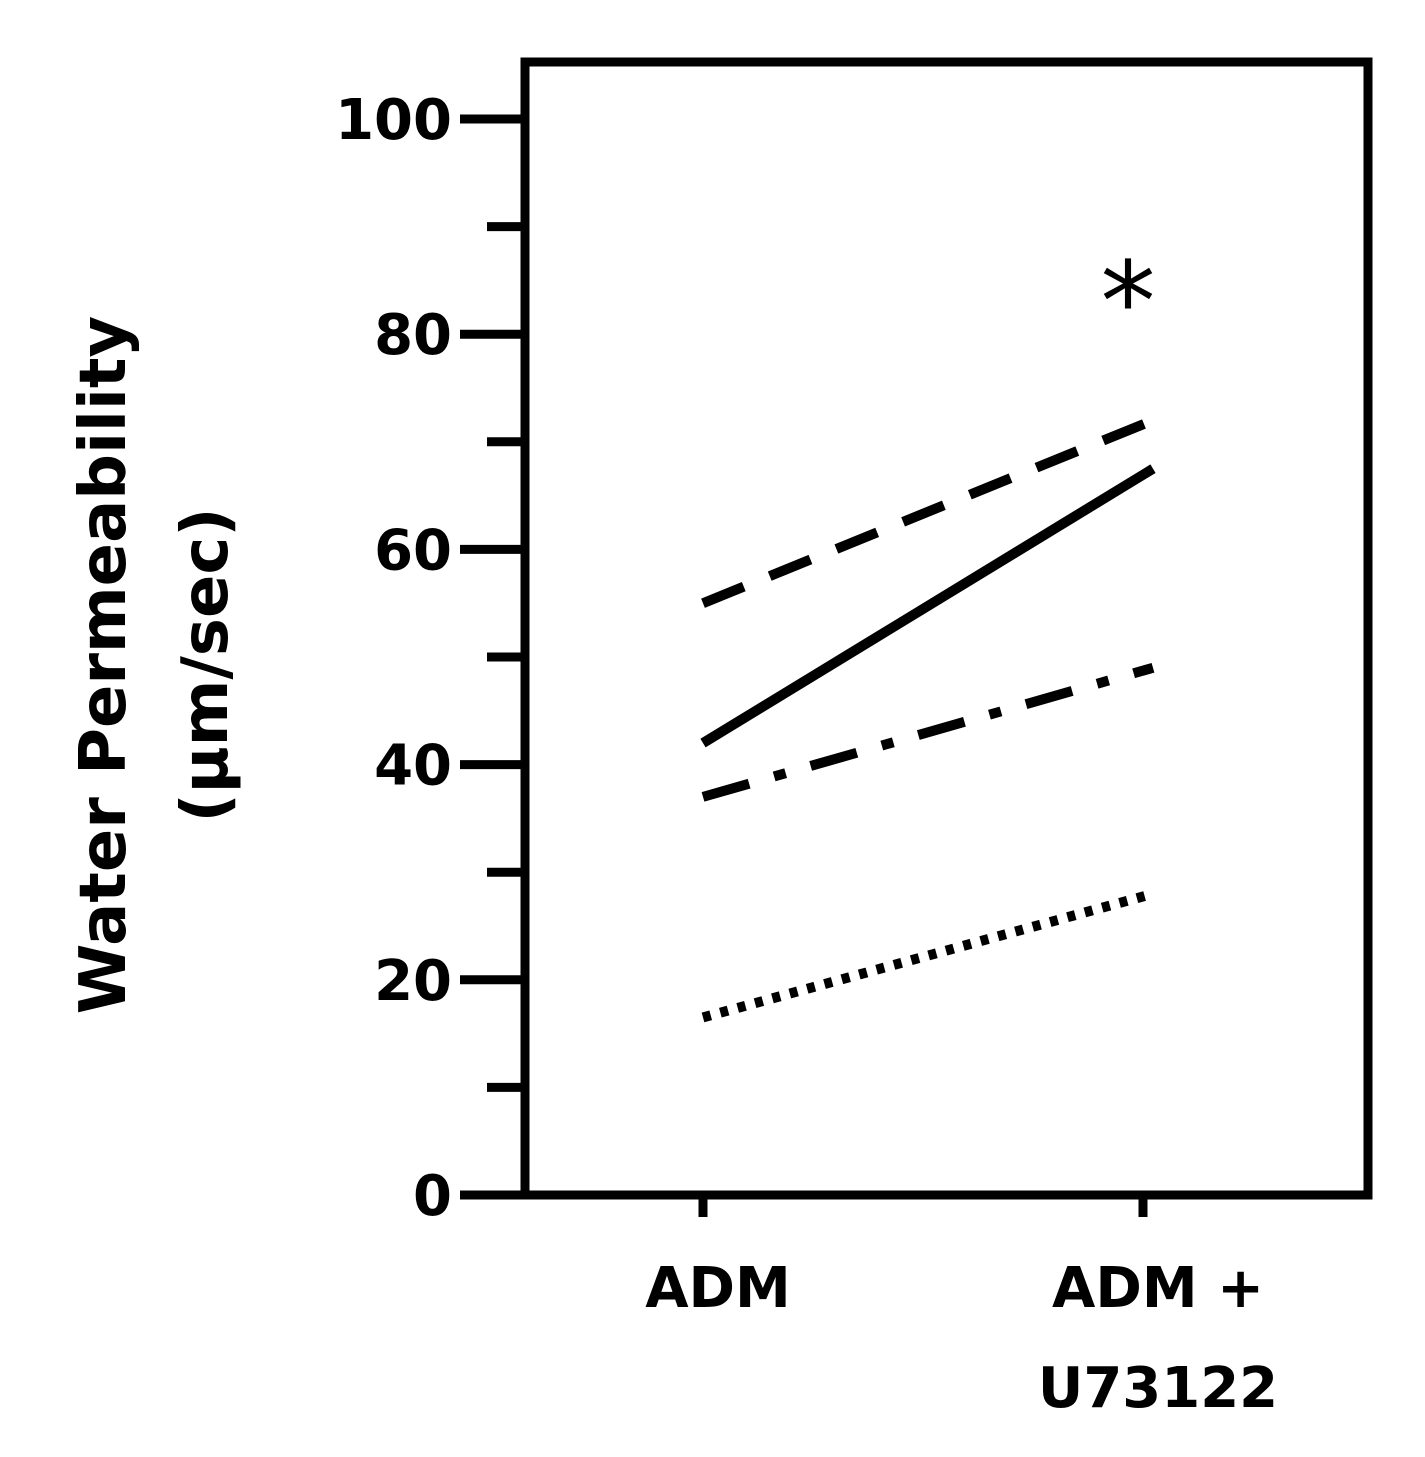 The image size is (1425, 1457). I want to click on series-line-dashdot, so click(928, 732).